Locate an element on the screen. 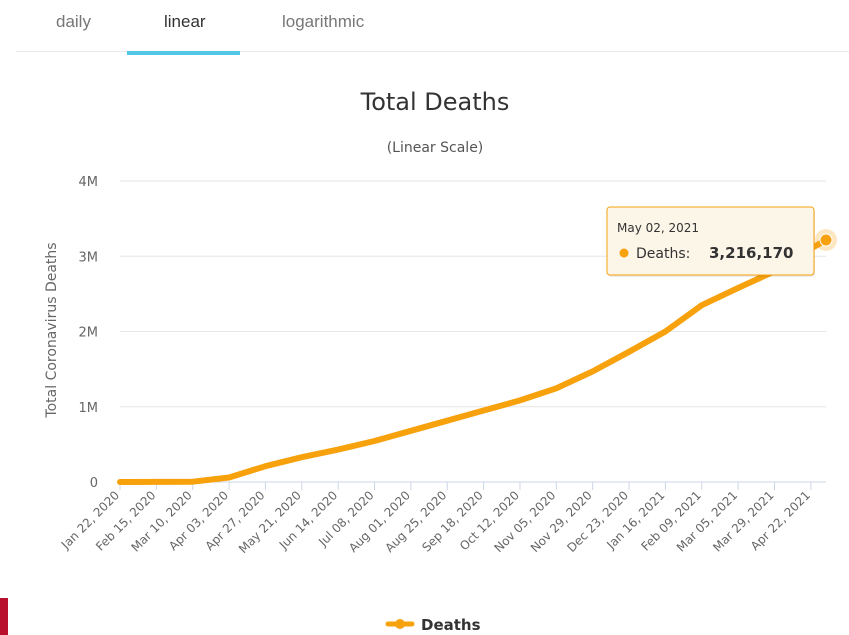 The width and height of the screenshot is (849, 635). tooltip-date: May 02, 2021 is located at coordinates (658, 228).